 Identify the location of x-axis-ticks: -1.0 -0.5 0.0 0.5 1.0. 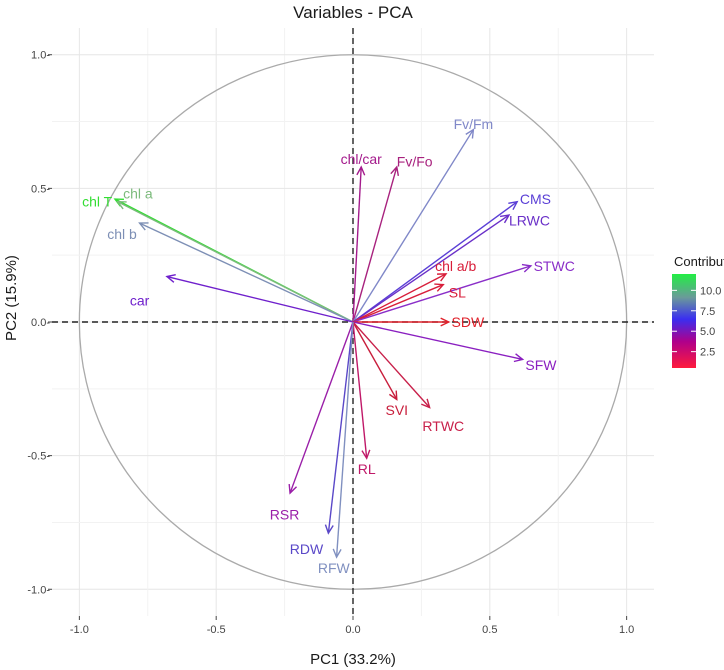
(352, 626).